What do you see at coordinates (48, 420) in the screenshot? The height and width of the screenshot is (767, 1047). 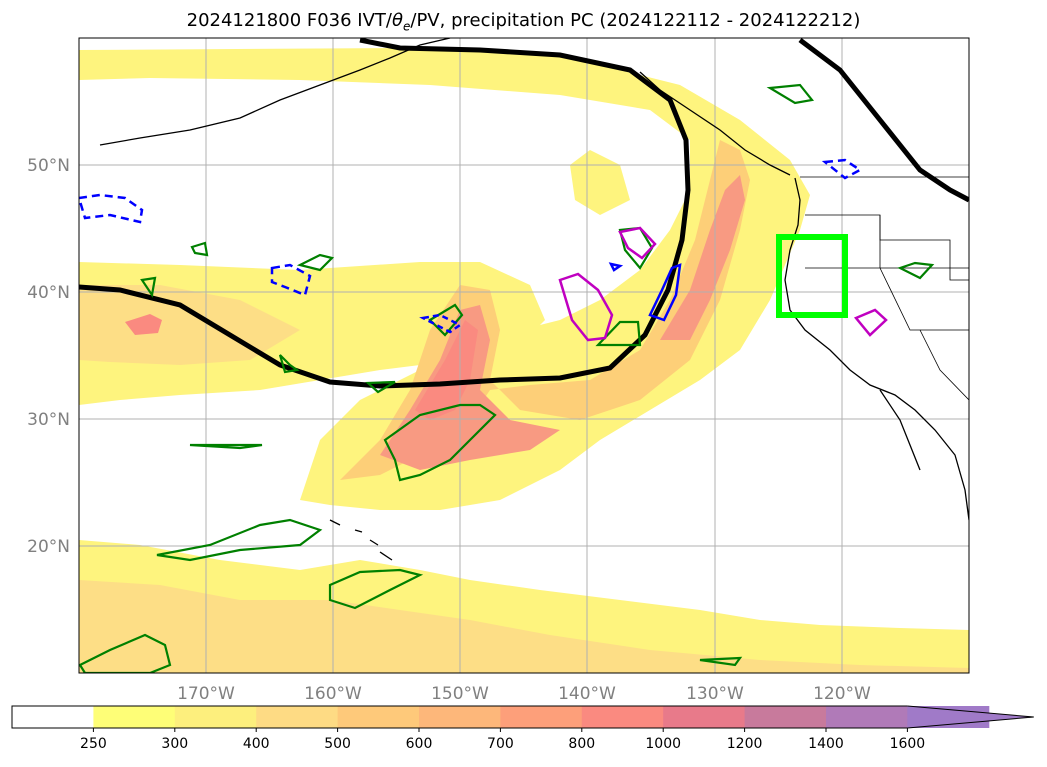 I see `lat-tick-label: 30°N` at bounding box center [48, 420].